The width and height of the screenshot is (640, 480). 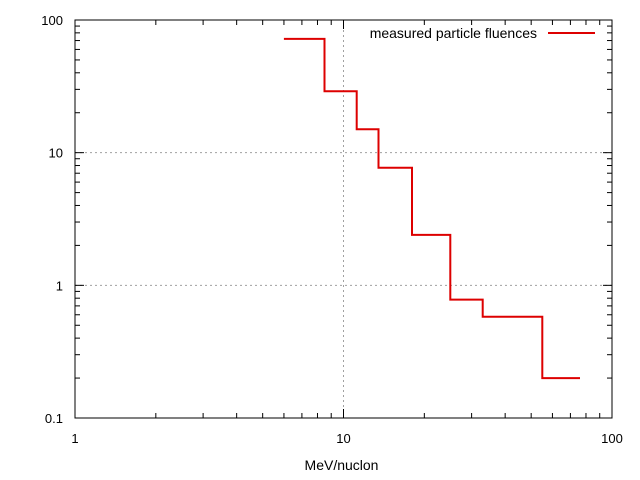 I want to click on y-tick-label: 100, so click(x=52, y=20).